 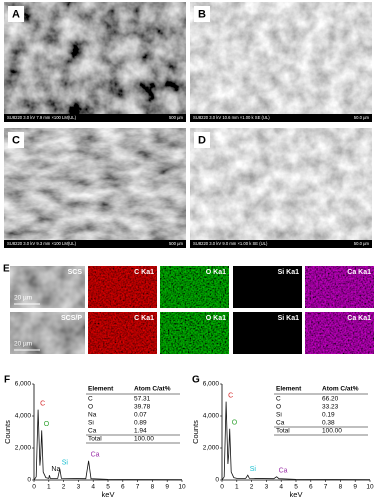 What do you see at coordinates (211, 448) in the screenshot?
I see `y-tick-label: 2,000` at bounding box center [211, 448].